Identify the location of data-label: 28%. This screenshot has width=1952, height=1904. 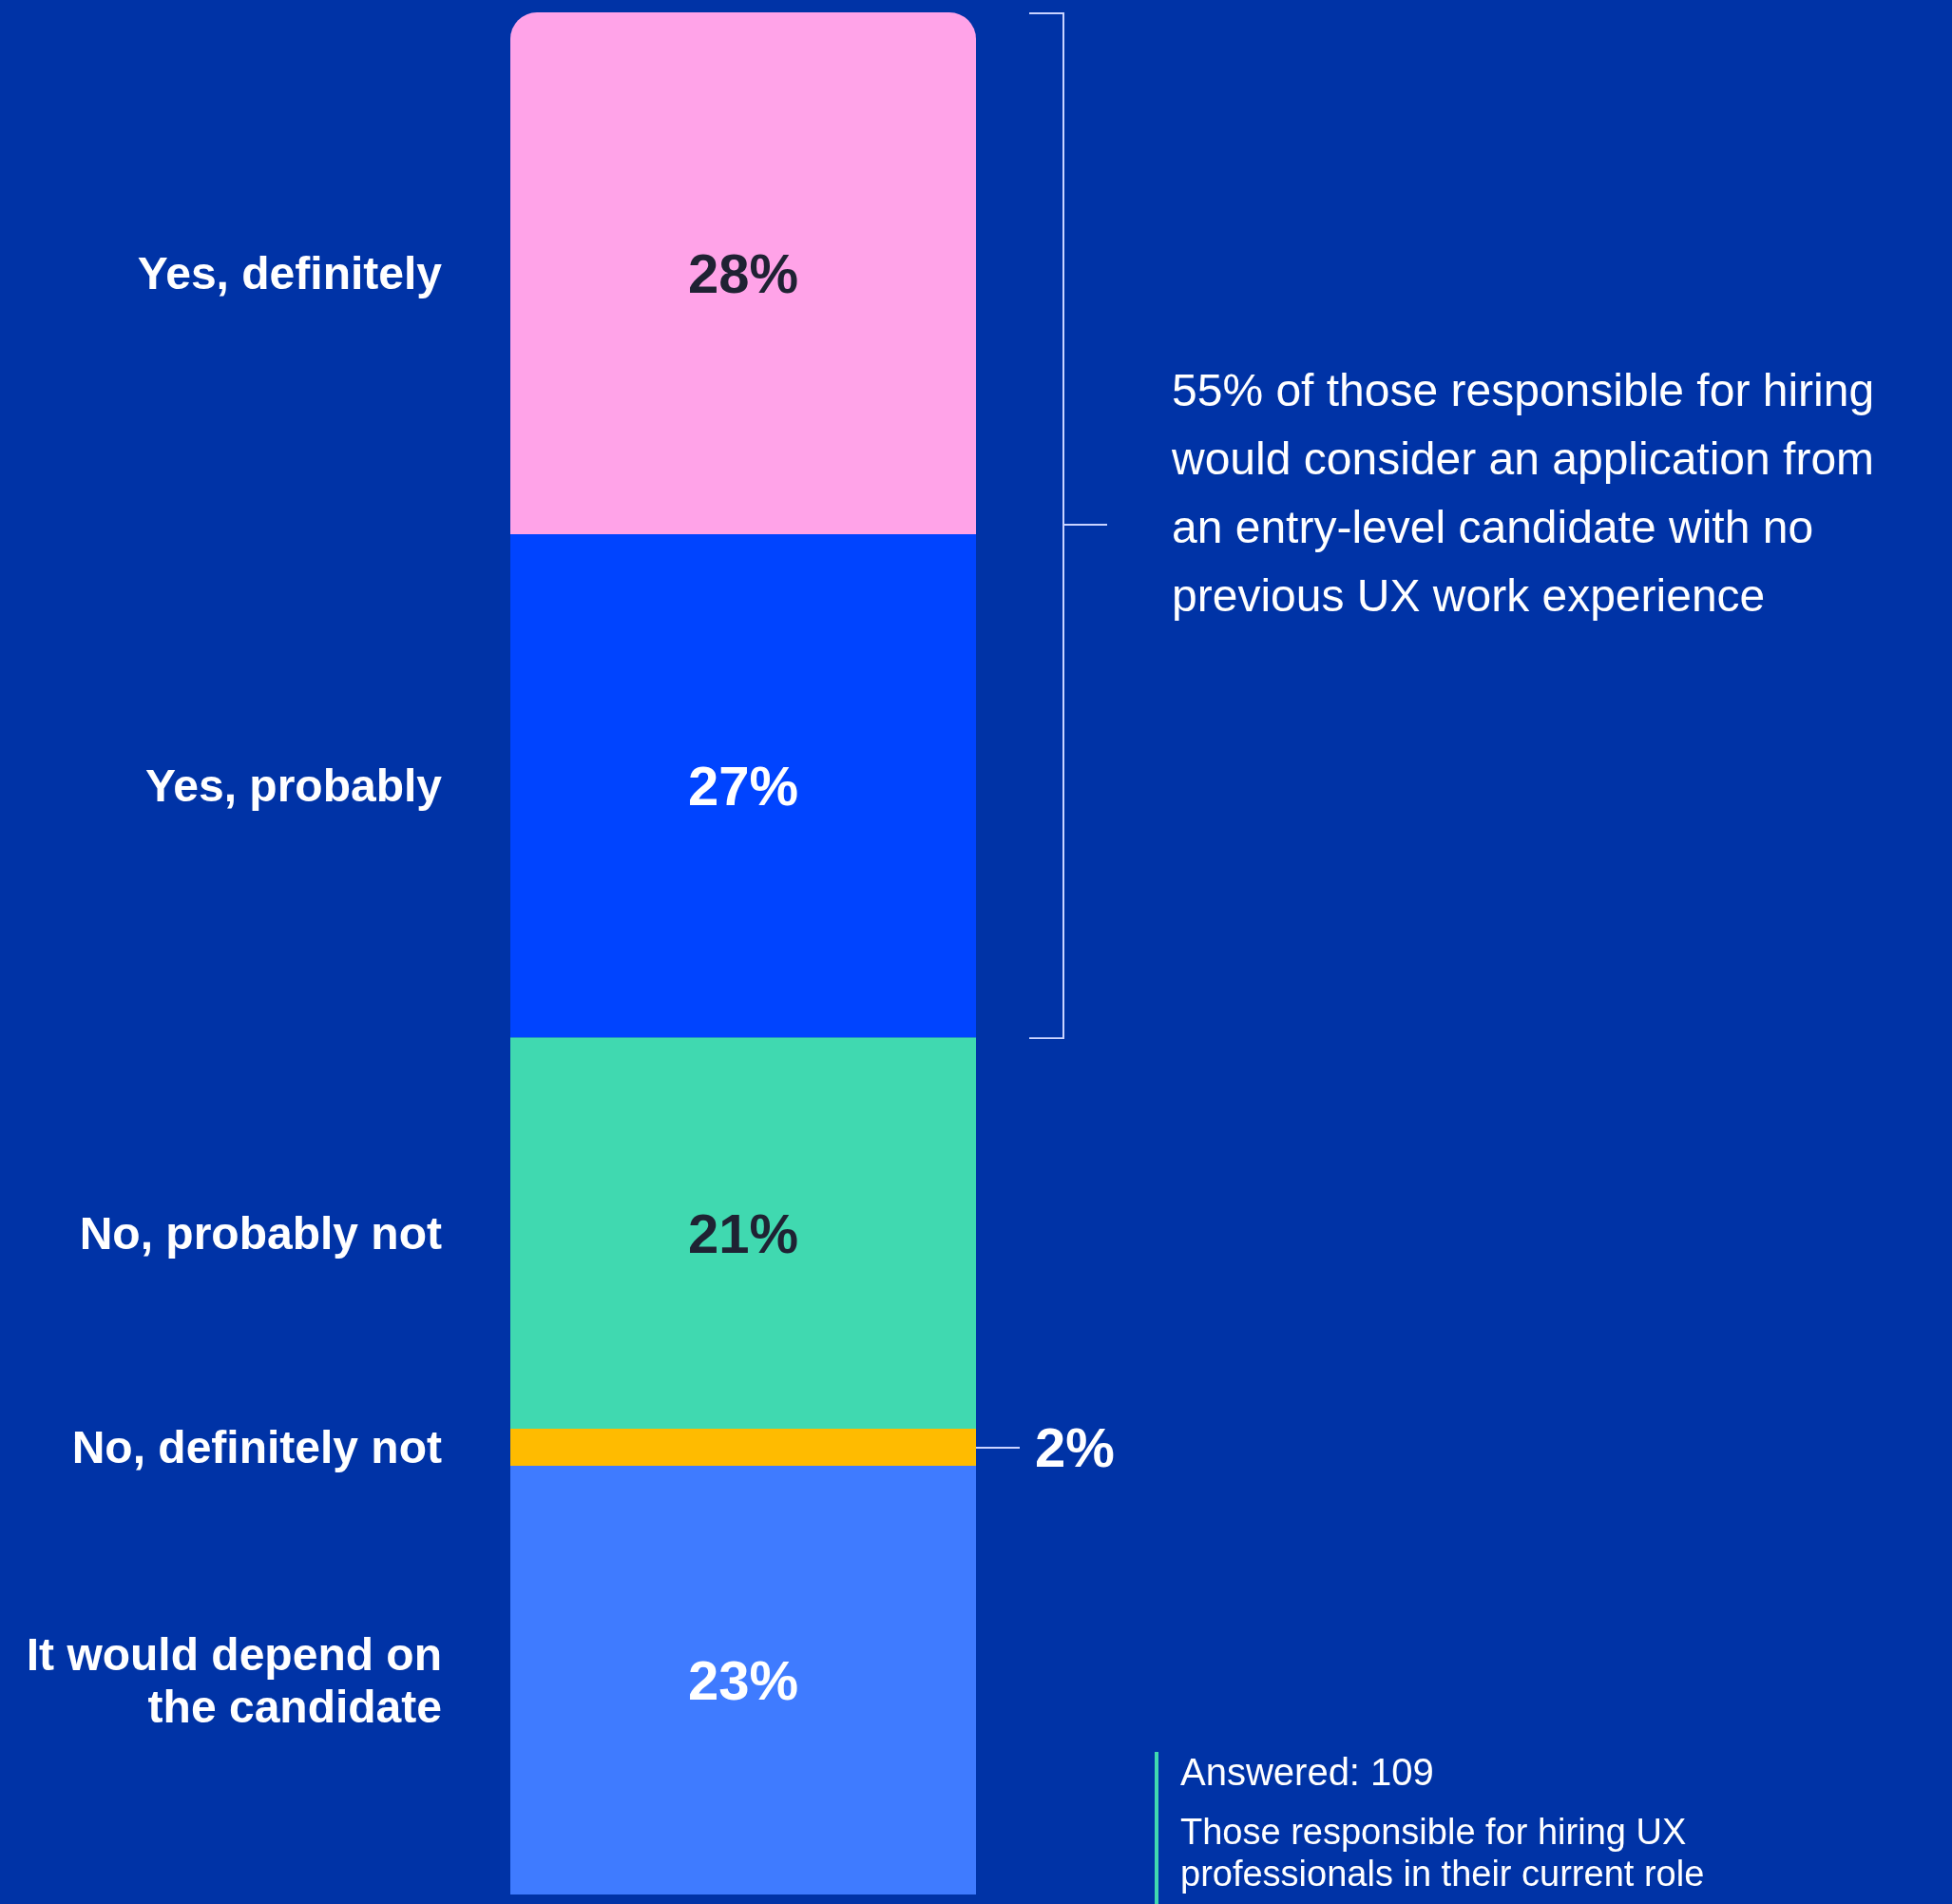
(743, 273).